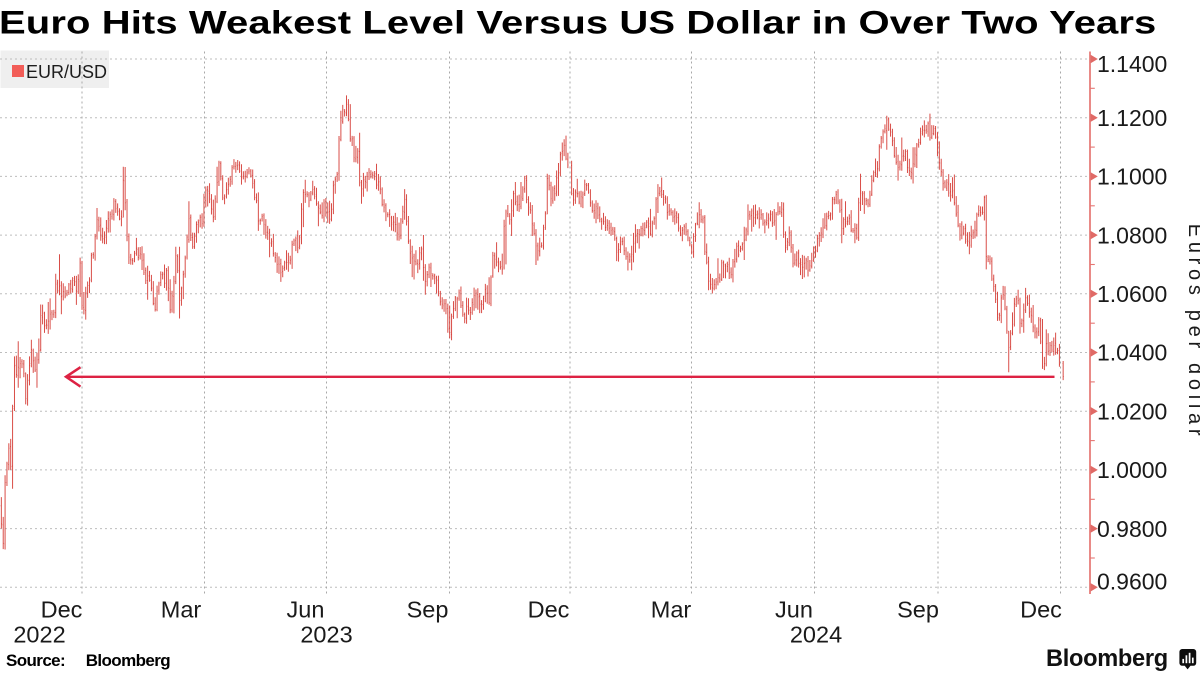 This screenshot has width=1200, height=675. What do you see at coordinates (1132, 177) in the screenshot?
I see `svg-text: 1.1000` at bounding box center [1132, 177].